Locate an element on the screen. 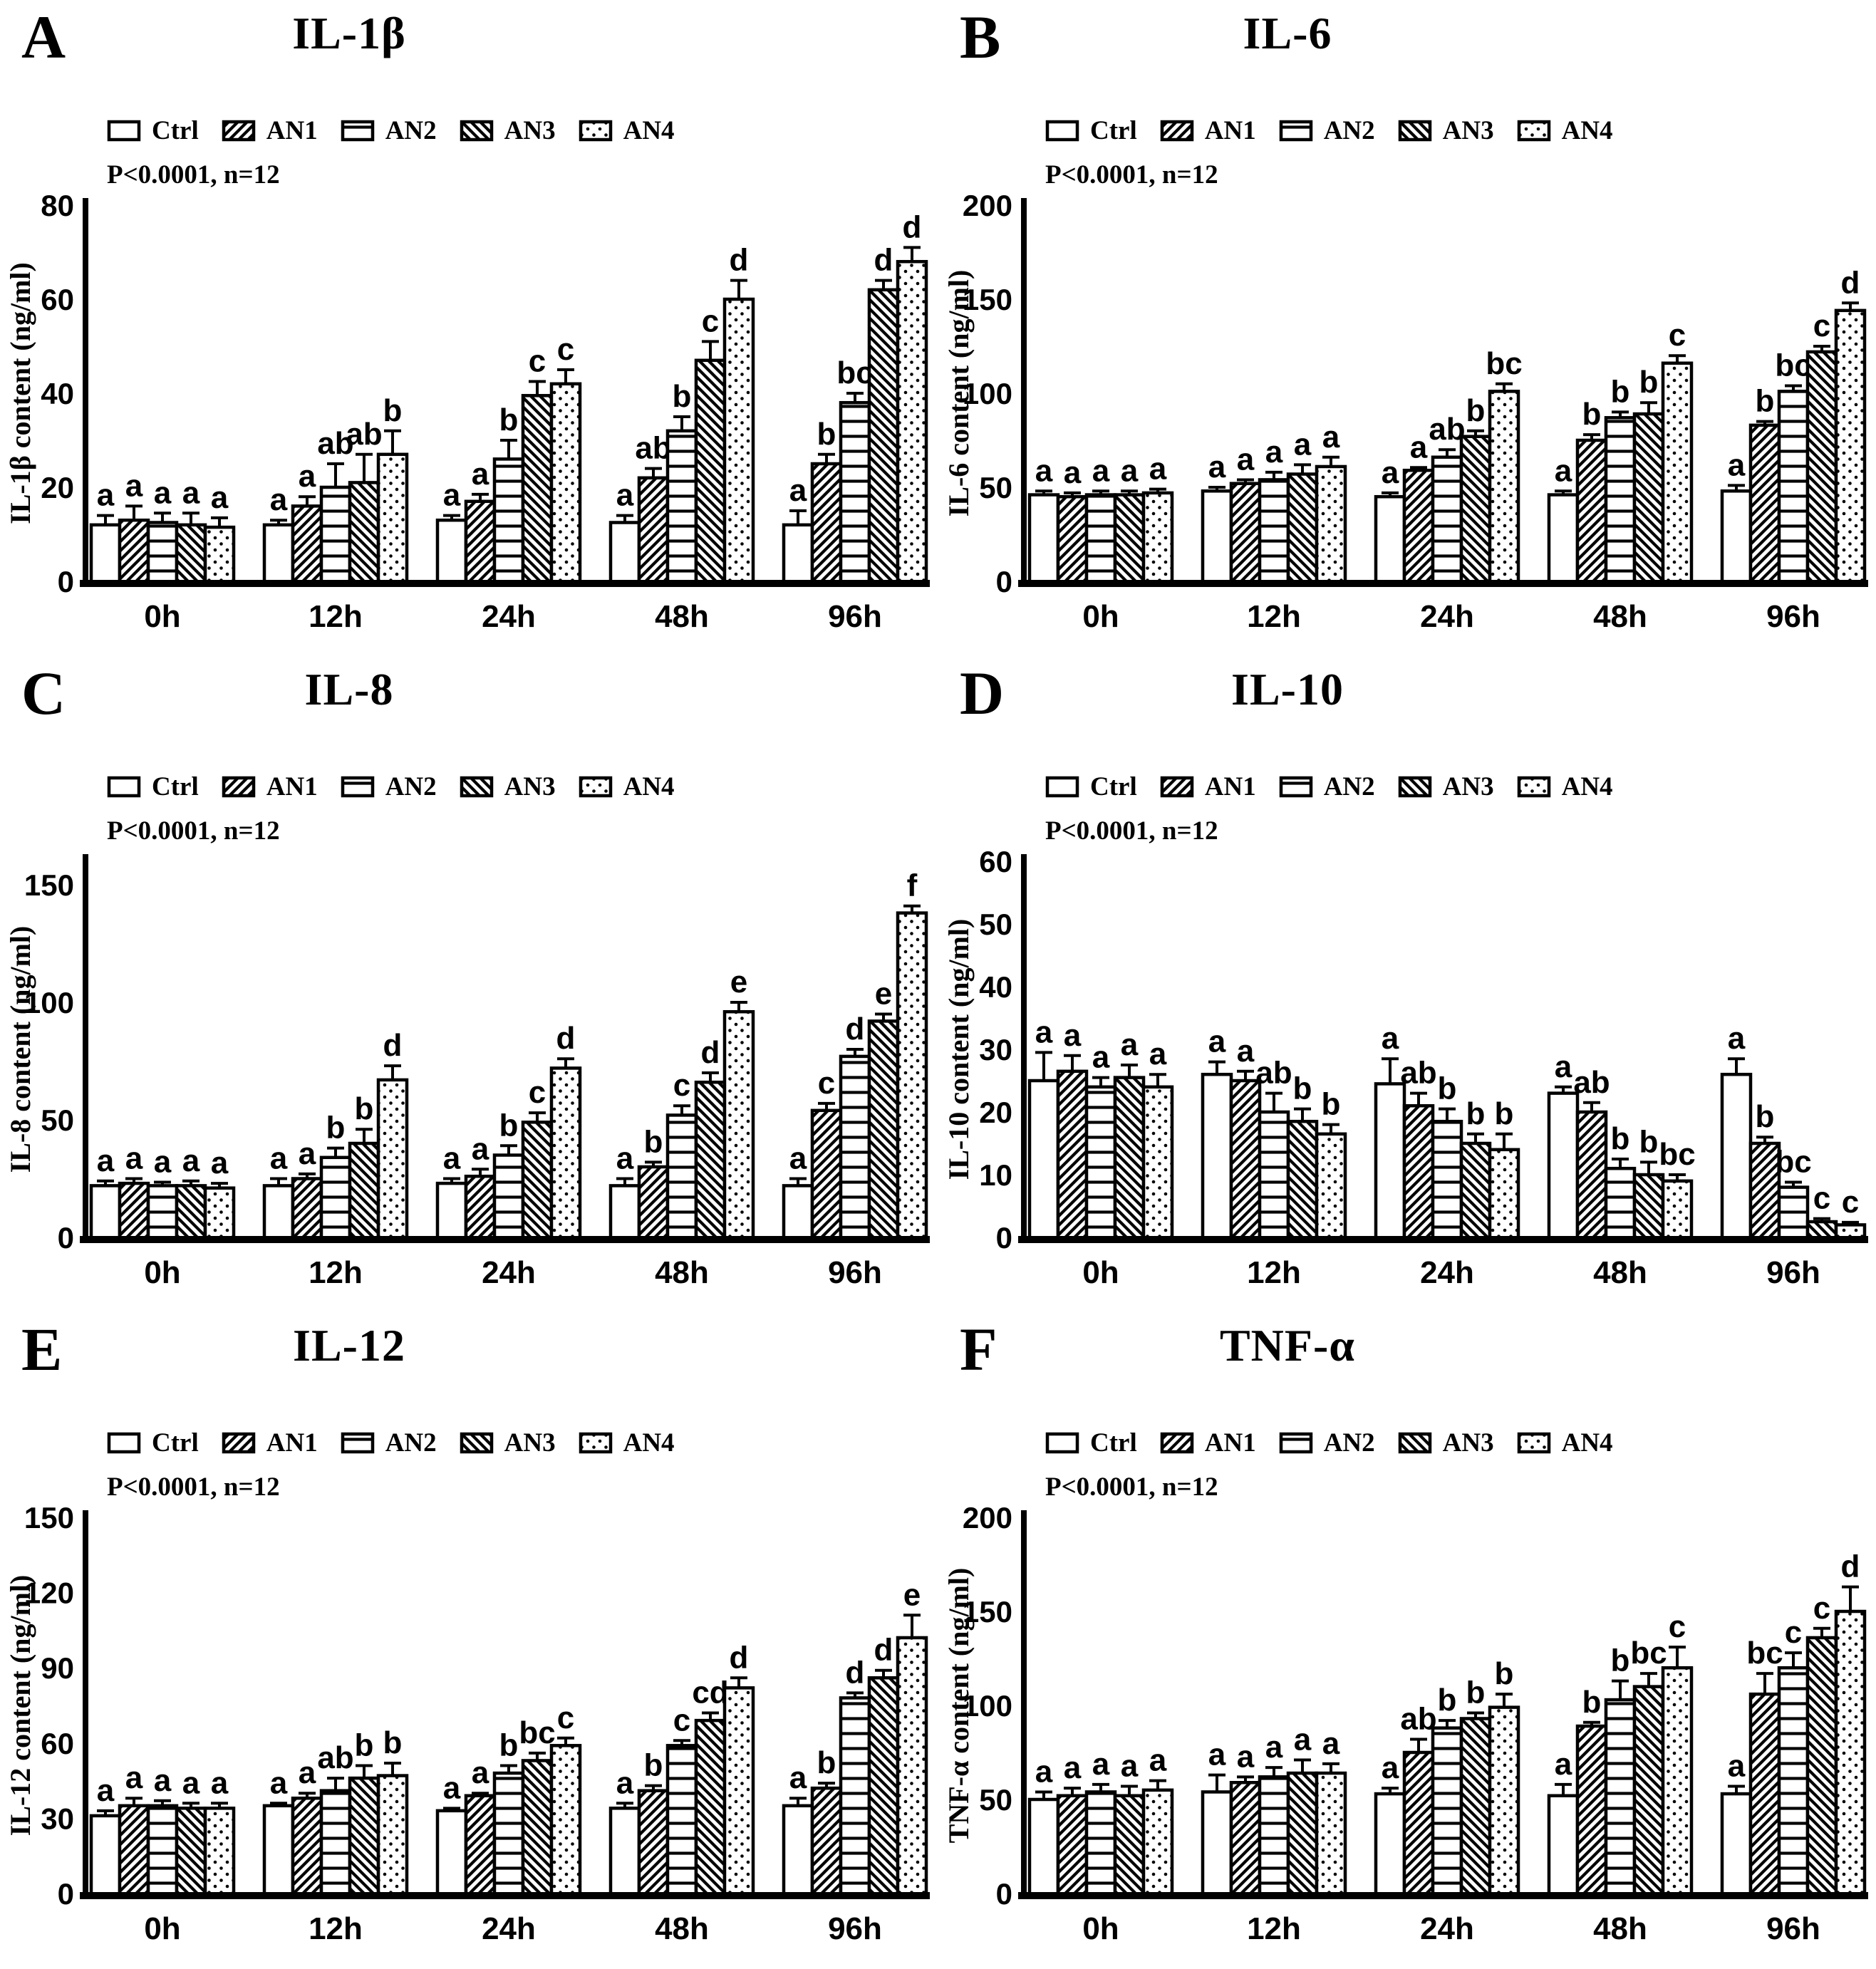 This screenshot has width=1876, height=1969. sig-letter: bc is located at coordinates (855, 372).